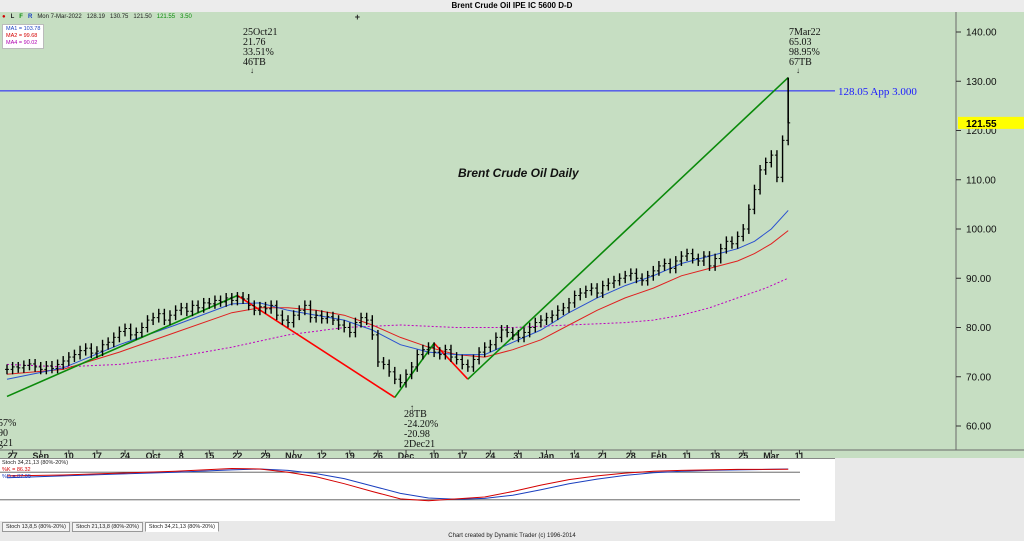 The image size is (1024, 541). What do you see at coordinates (978, 427) in the screenshot?
I see `price-tick-label: 60.00` at bounding box center [978, 427].